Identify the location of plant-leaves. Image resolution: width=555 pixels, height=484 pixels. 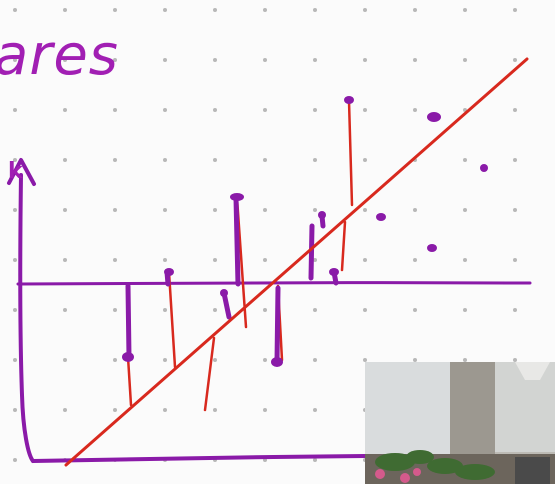
(435, 465).